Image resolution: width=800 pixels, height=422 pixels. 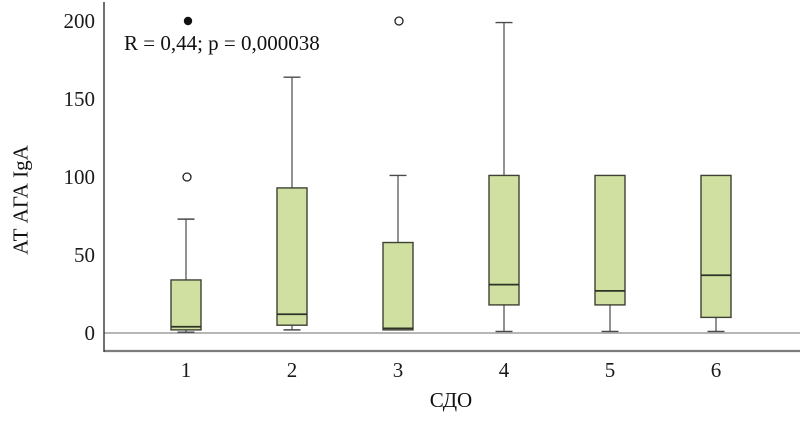 What do you see at coordinates (84, 255) in the screenshot?
I see `y-tick-label: 50` at bounding box center [84, 255].